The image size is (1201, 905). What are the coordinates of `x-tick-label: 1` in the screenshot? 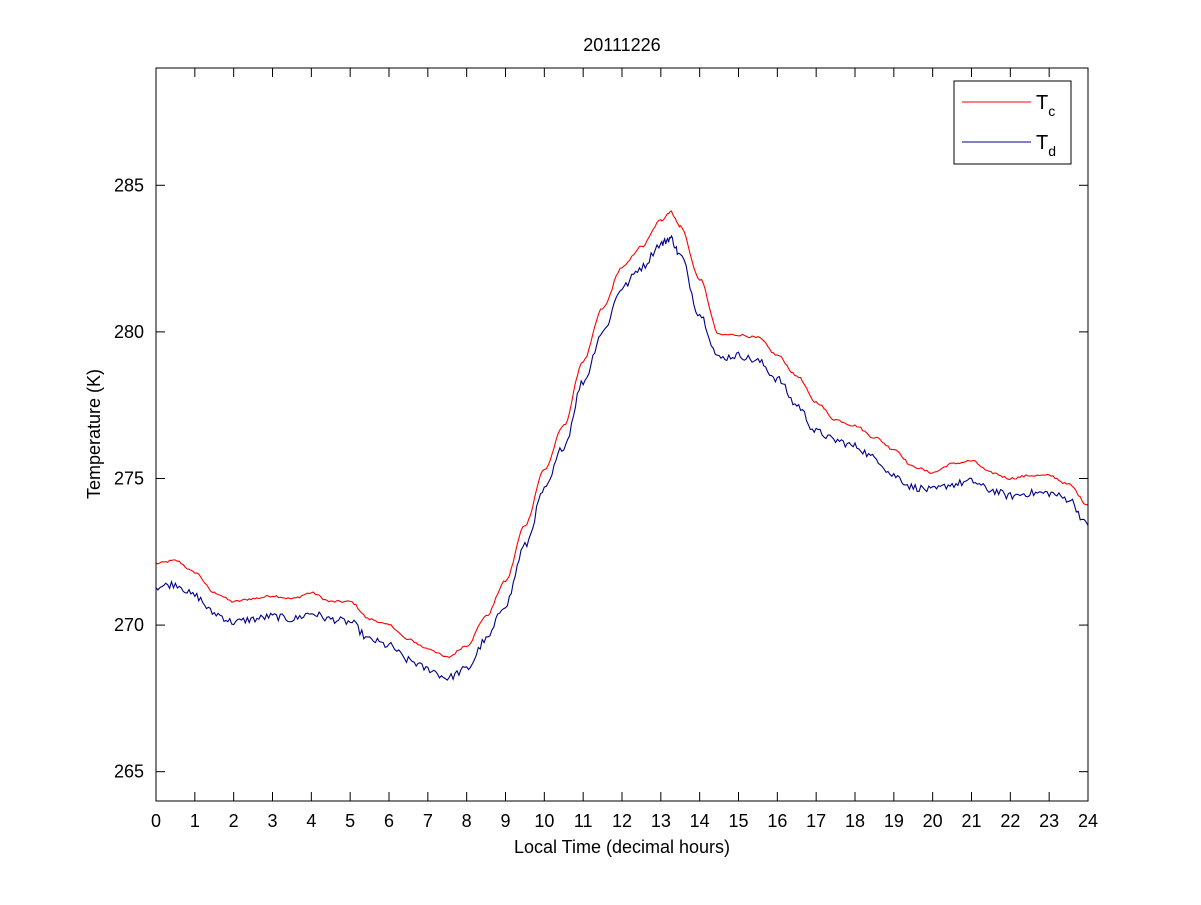 It's located at (195, 821).